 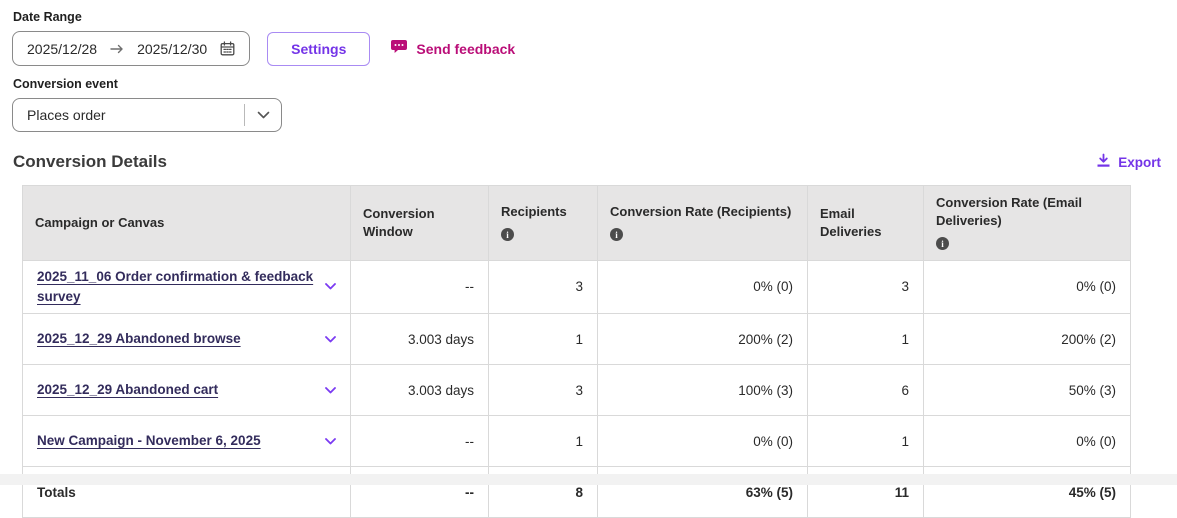 What do you see at coordinates (139, 338) in the screenshot?
I see `campaign-link: 2025_12_29 Abandoned browse` at bounding box center [139, 338].